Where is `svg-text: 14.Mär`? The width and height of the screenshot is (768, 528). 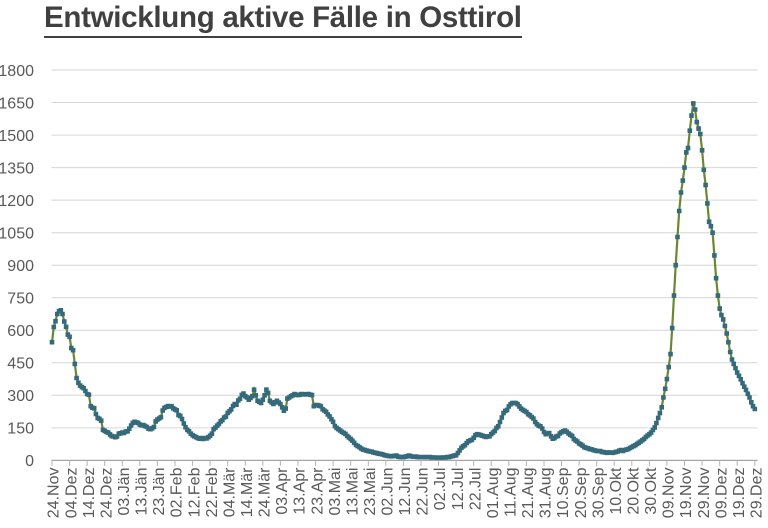
svg-text: 14.Mär is located at coordinates (247, 492).